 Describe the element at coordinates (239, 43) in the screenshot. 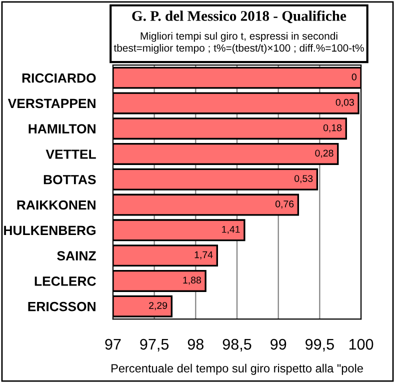

I see `chart-subtitle: Migliori tempi sul giro t, espressi in secondi tbest=miglior tempo ; t%=(tbest/t)×100 ; diff.%=100-t%` at that location.